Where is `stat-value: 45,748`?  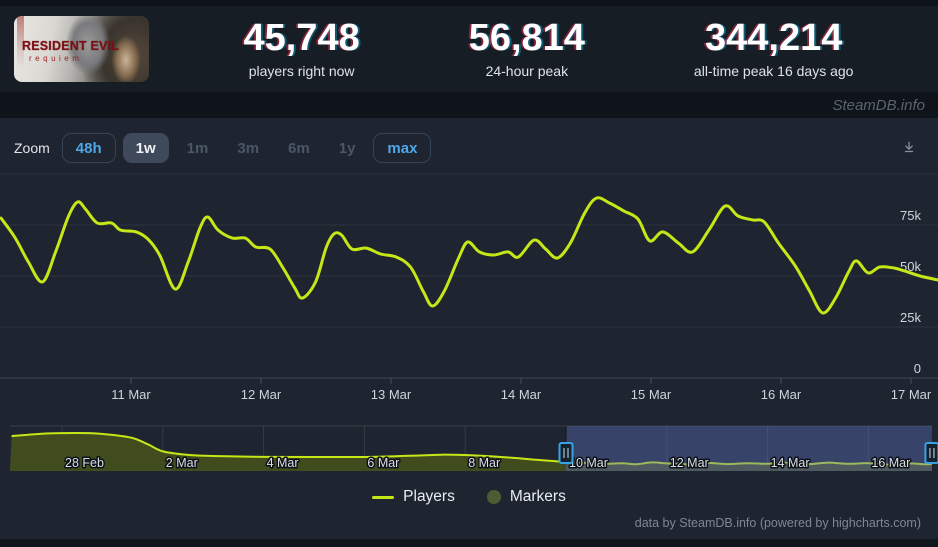
stat-value: 45,748 is located at coordinates (301, 37).